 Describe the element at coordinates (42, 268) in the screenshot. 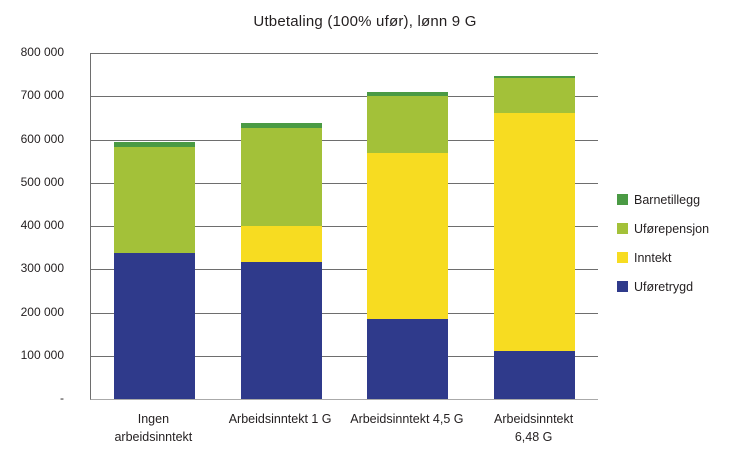

I see `y-axis-tick-label: 300 000` at that location.